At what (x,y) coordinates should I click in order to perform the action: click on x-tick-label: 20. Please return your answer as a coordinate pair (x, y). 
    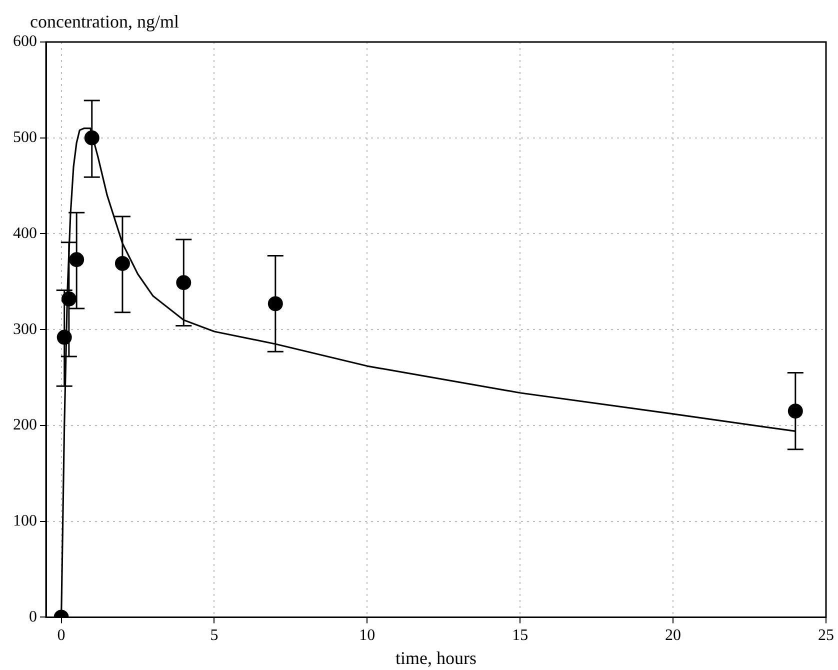
    Looking at the image, I should click on (673, 635).